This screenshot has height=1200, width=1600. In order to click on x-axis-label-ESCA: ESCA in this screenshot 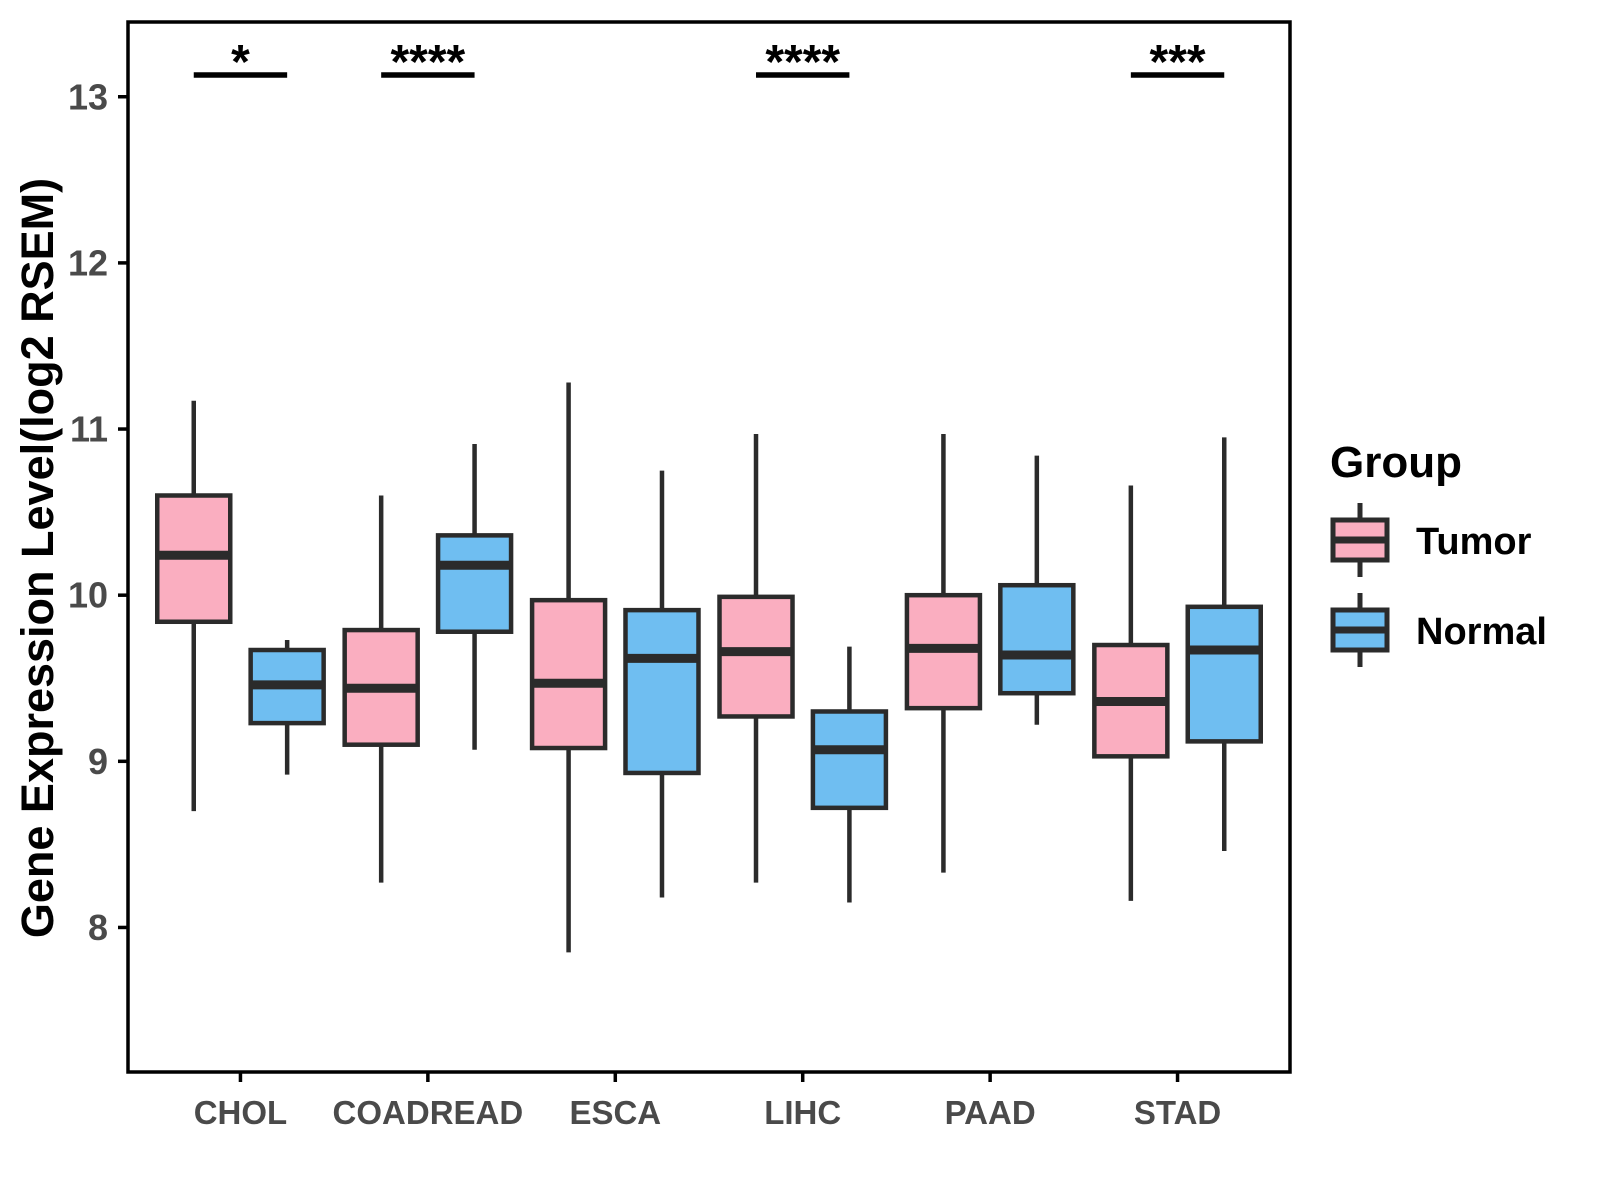, I will do `click(615, 1112)`.